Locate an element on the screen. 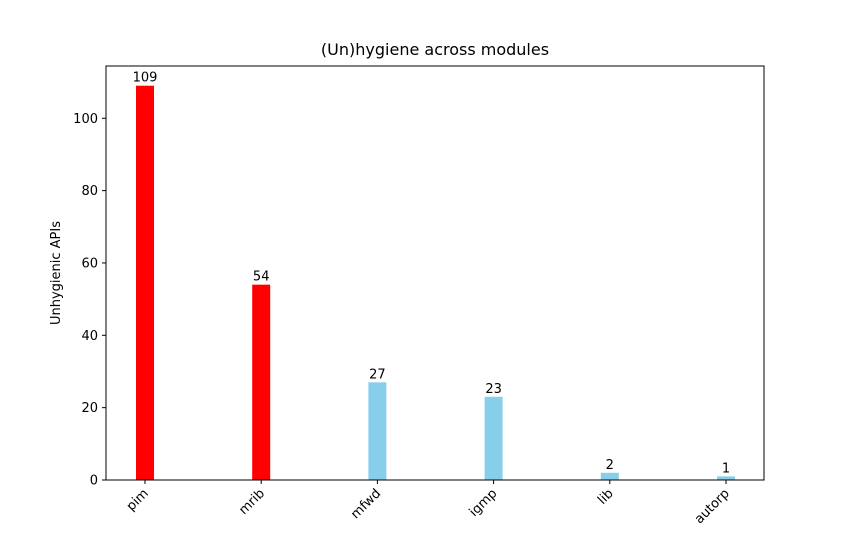  y-tick-label: 100 is located at coordinates (85, 119).